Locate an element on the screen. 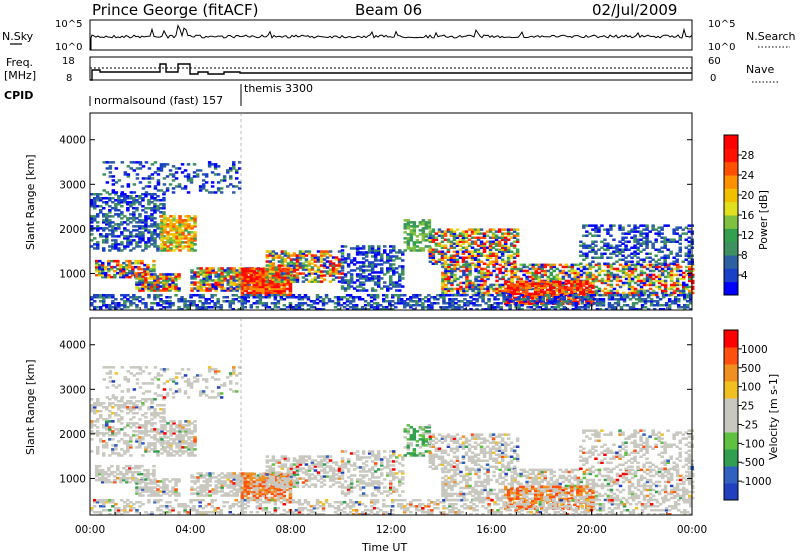 The width and height of the screenshot is (800, 558). cpid-entry-0: normalsound (fast) 157 is located at coordinates (158, 100).